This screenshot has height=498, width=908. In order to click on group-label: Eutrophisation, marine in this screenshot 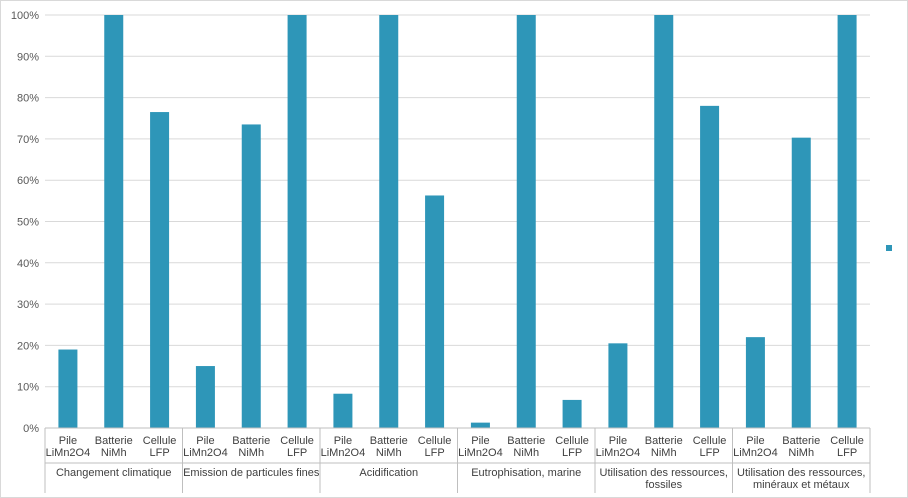, I will do `click(526, 473)`.